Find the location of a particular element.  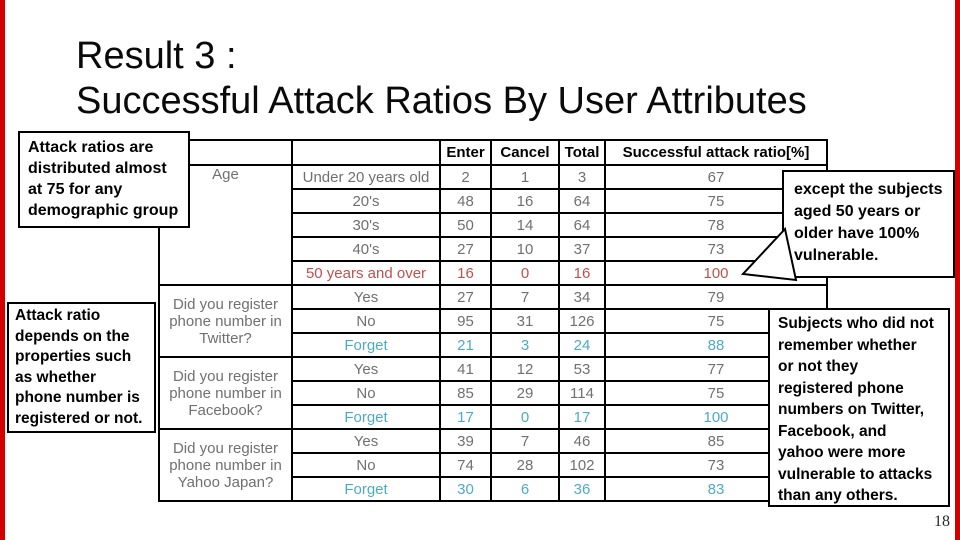

header-ratio: Successful attack ratio[%] is located at coordinates (716, 152).